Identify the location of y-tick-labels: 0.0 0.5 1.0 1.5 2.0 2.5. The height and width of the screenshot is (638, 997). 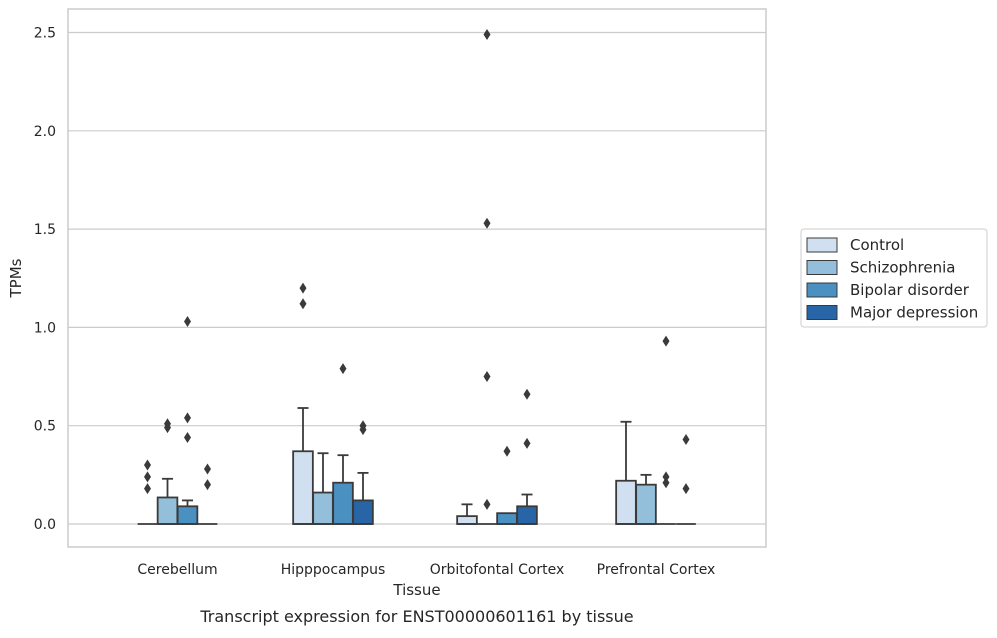
(45, 280).